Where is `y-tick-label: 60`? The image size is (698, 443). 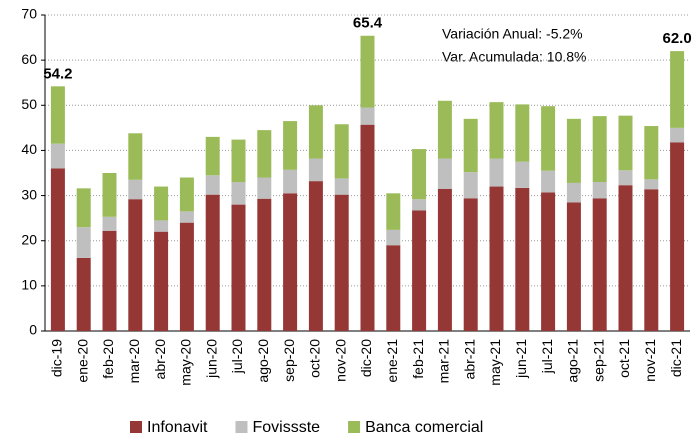 y-tick-label: 60 is located at coordinates (29, 59).